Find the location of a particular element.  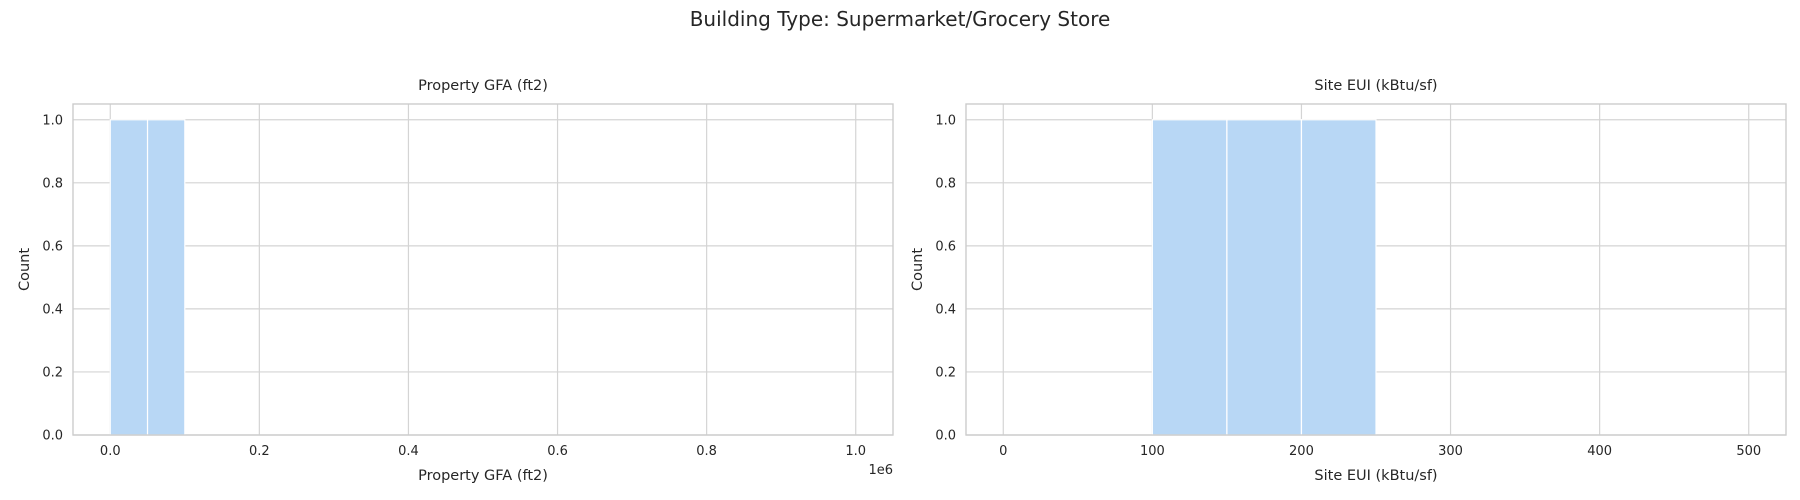

x-tick-label: 200 is located at coordinates (1301, 451).